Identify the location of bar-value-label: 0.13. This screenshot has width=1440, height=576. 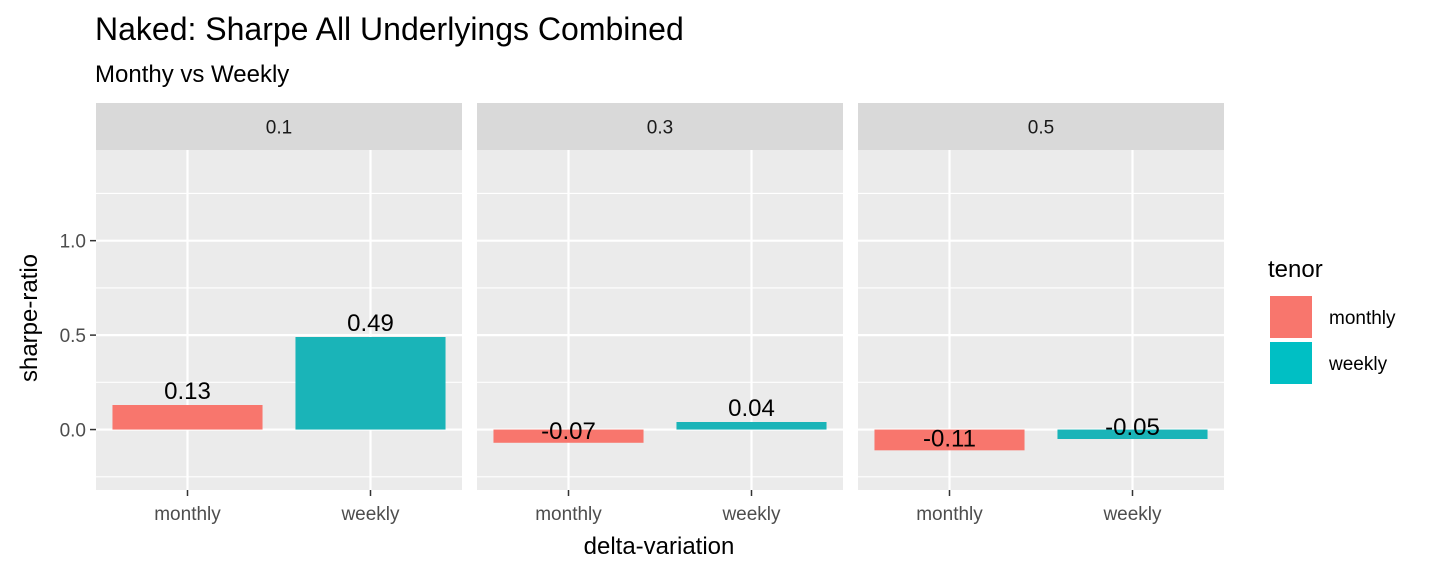
(187, 391).